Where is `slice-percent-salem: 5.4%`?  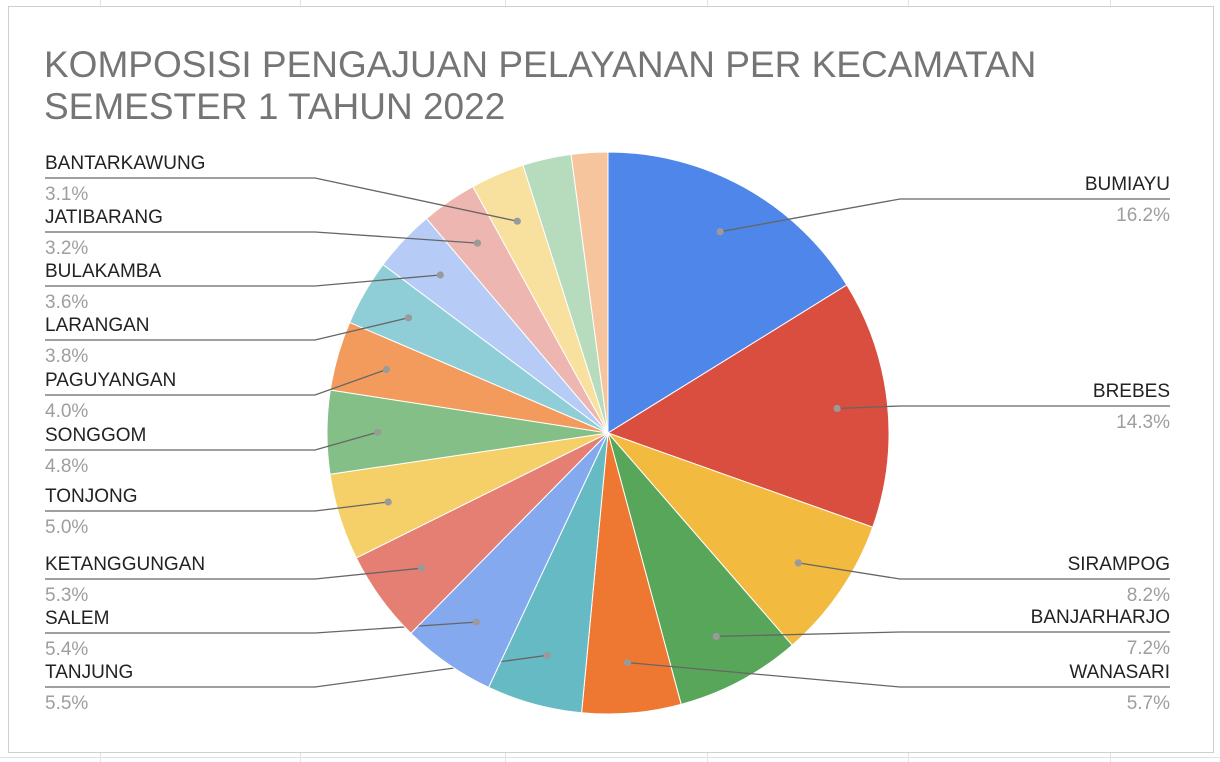
slice-percent-salem: 5.4% is located at coordinates (66, 649).